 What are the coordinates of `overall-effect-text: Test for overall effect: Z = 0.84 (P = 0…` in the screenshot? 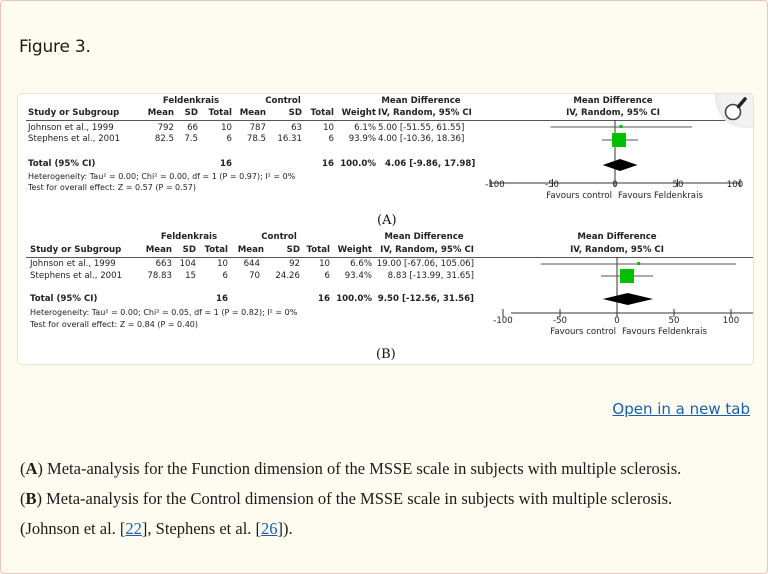 It's located at (114, 324).